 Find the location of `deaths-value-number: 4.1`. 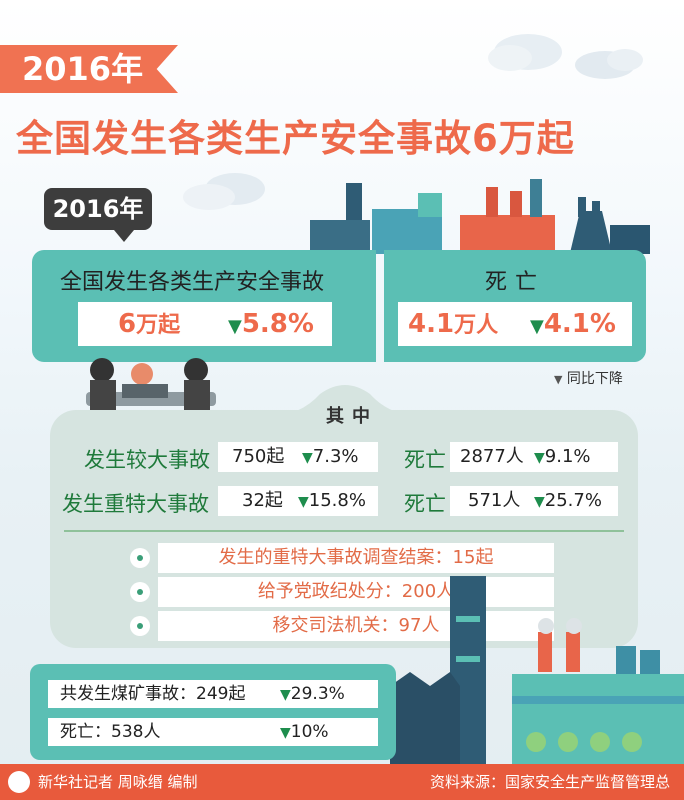

deaths-value-number: 4.1 is located at coordinates (431, 324).